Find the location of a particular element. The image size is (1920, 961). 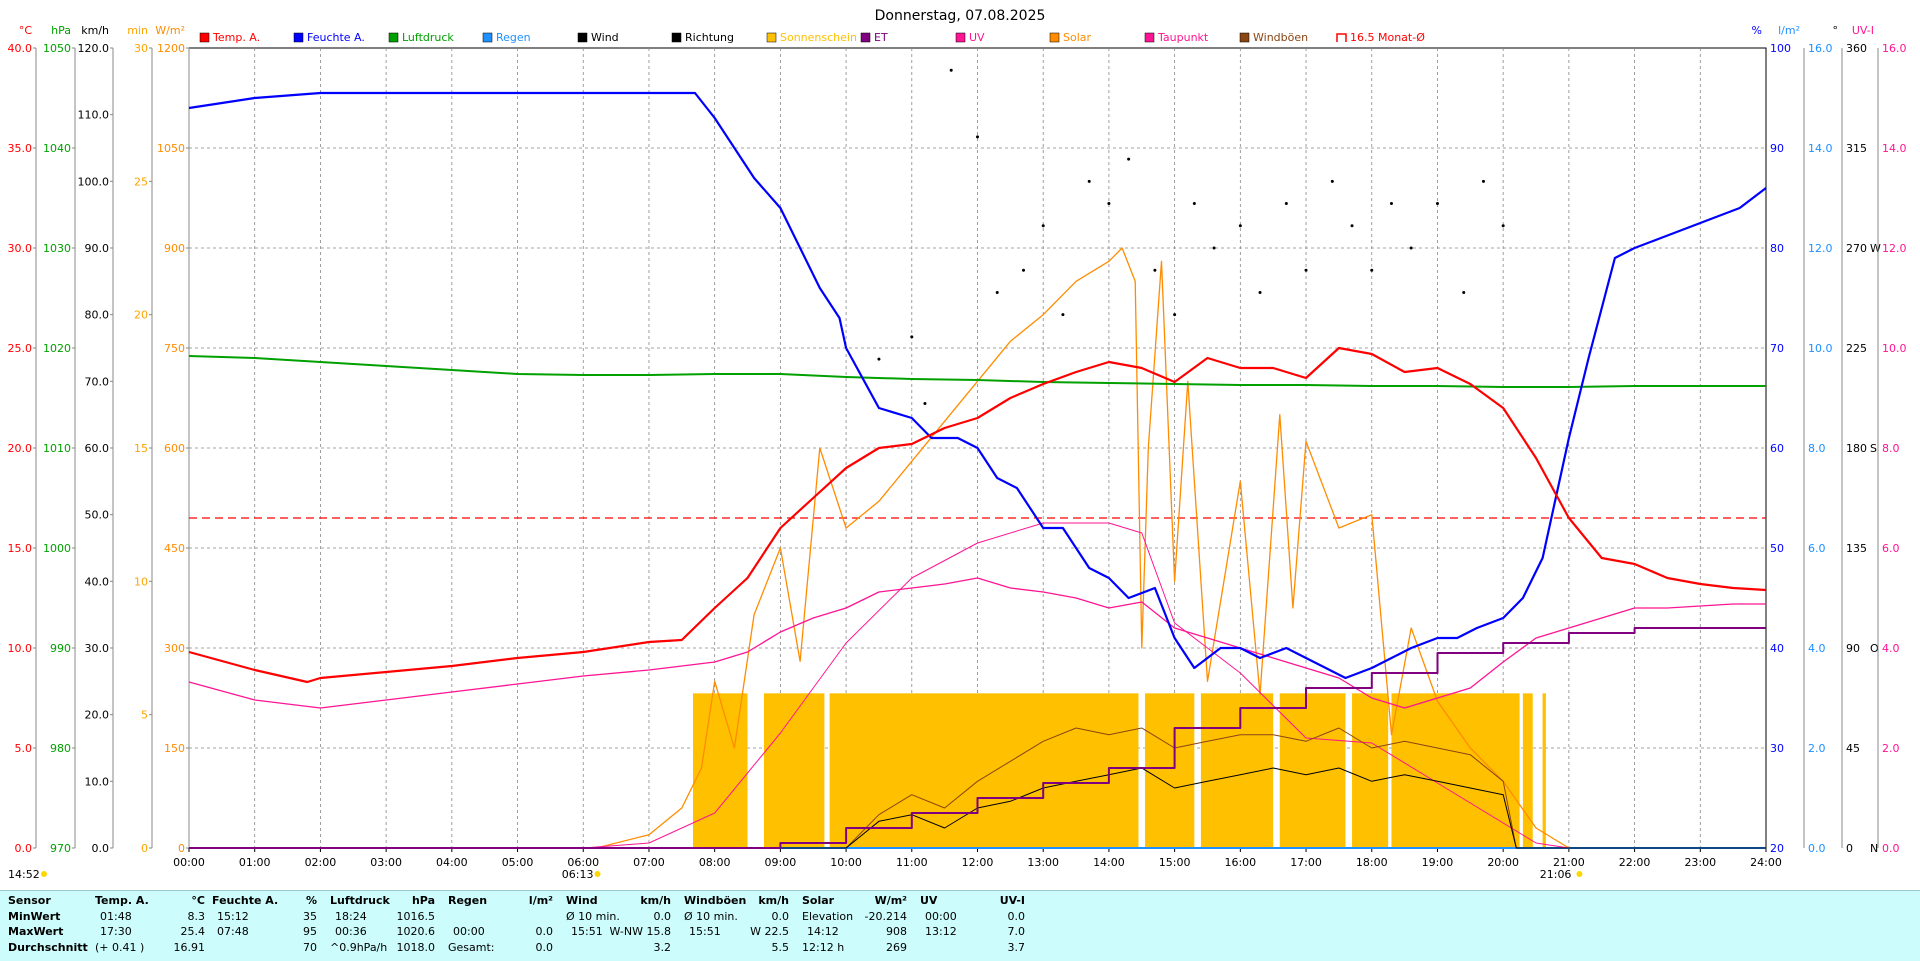

left-axis-label: 5.0 is located at coordinates (24, 748).